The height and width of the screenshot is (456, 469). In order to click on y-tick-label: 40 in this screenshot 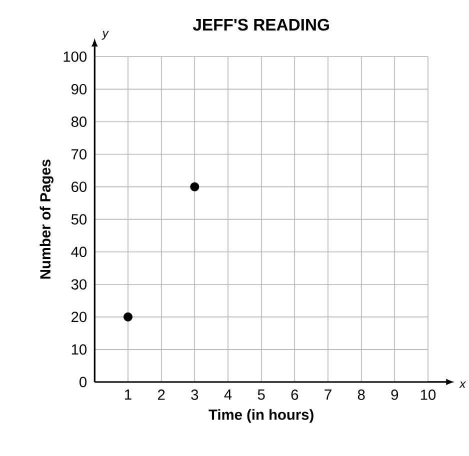, I will do `click(79, 252)`.